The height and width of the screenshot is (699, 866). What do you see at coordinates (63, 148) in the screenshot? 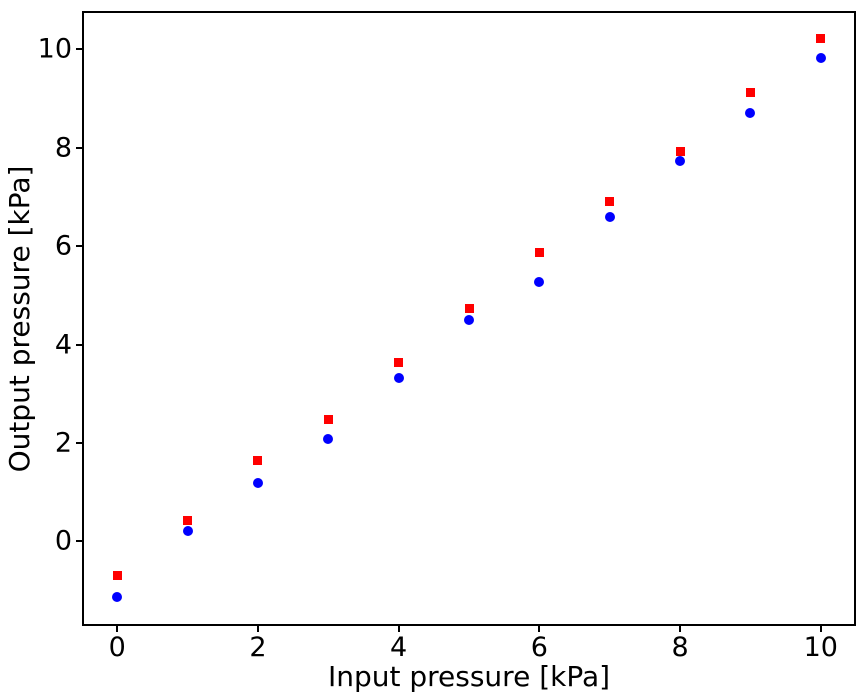
I see `y-tick-label: 8` at bounding box center [63, 148].